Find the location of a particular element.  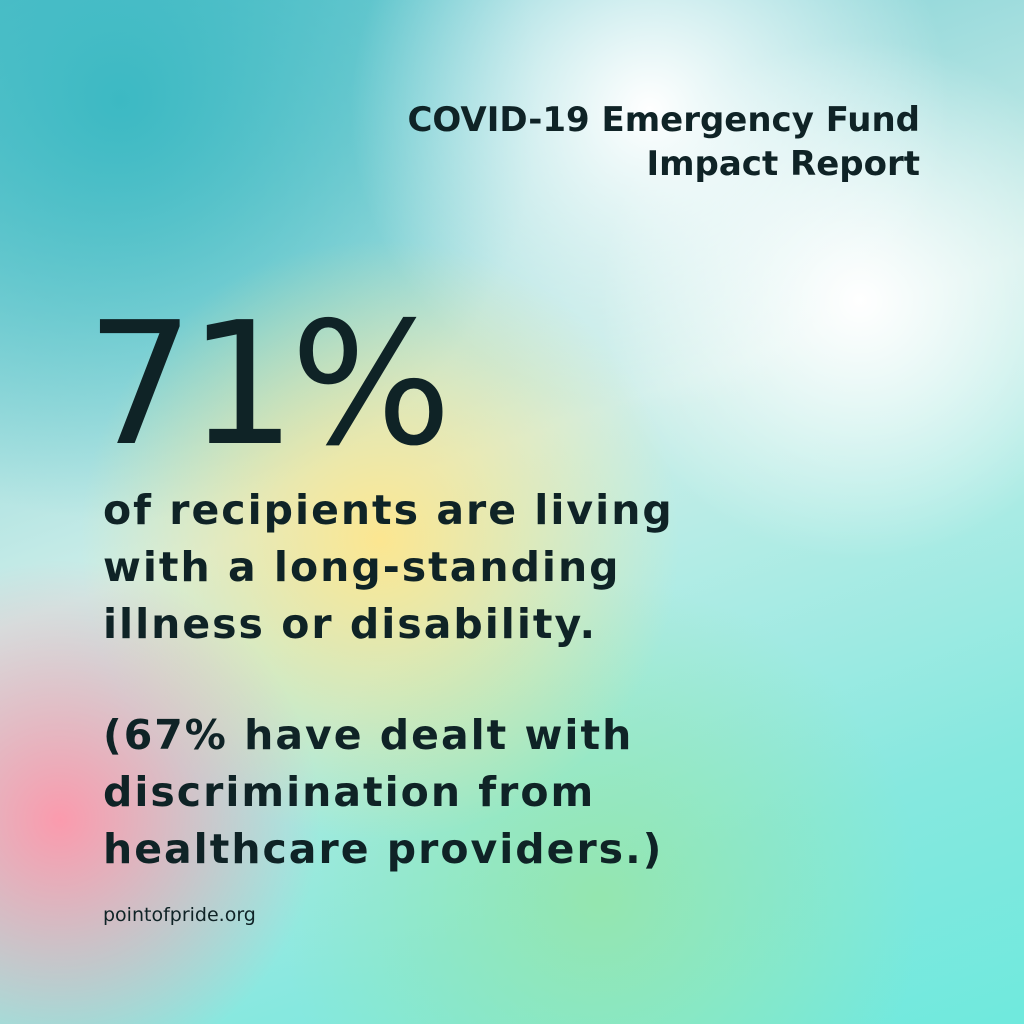

headline-stat: 71% is located at coordinates (269, 385).